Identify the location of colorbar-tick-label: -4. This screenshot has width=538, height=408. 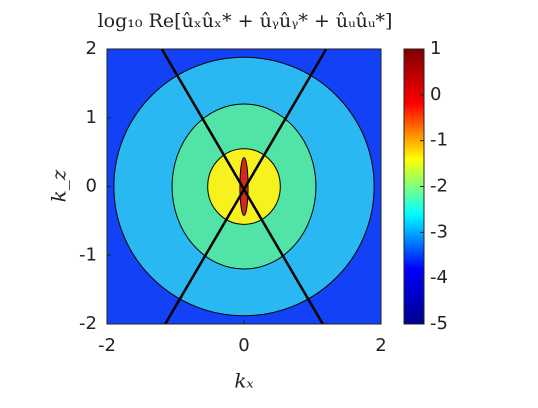
(439, 277).